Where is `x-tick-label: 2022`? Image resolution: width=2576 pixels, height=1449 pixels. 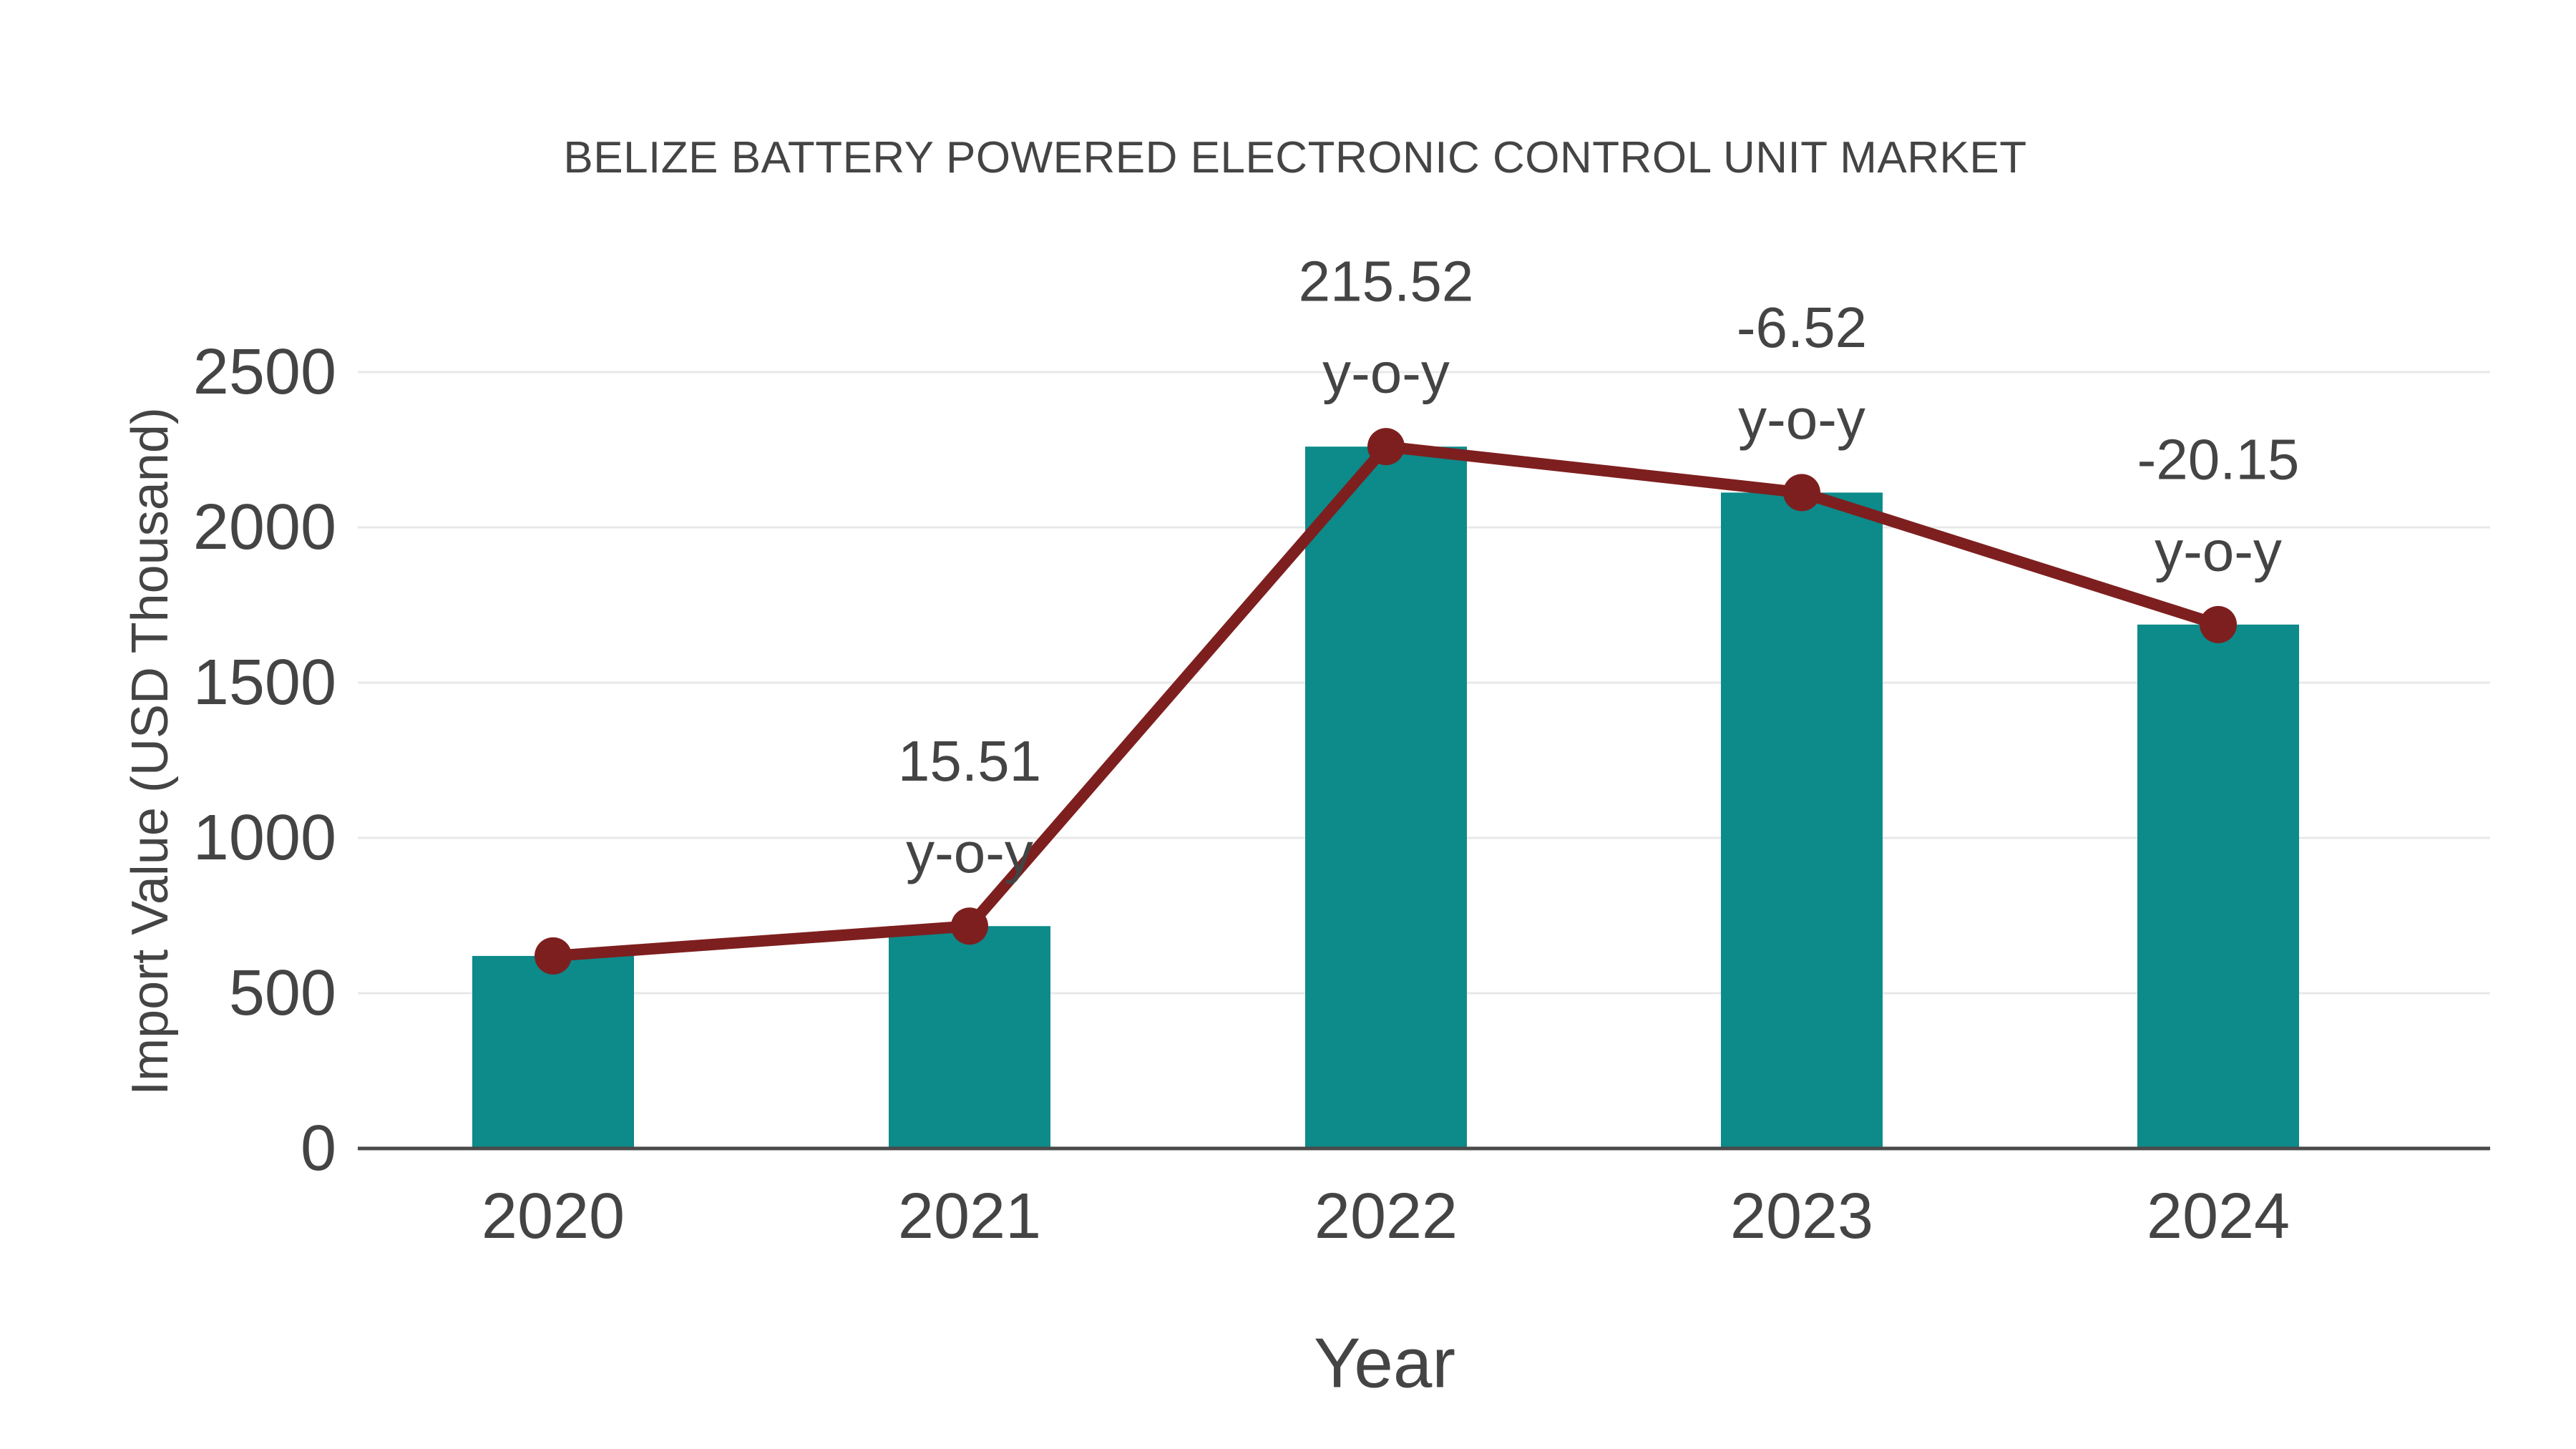
x-tick-label: 2022 is located at coordinates (1386, 1216).